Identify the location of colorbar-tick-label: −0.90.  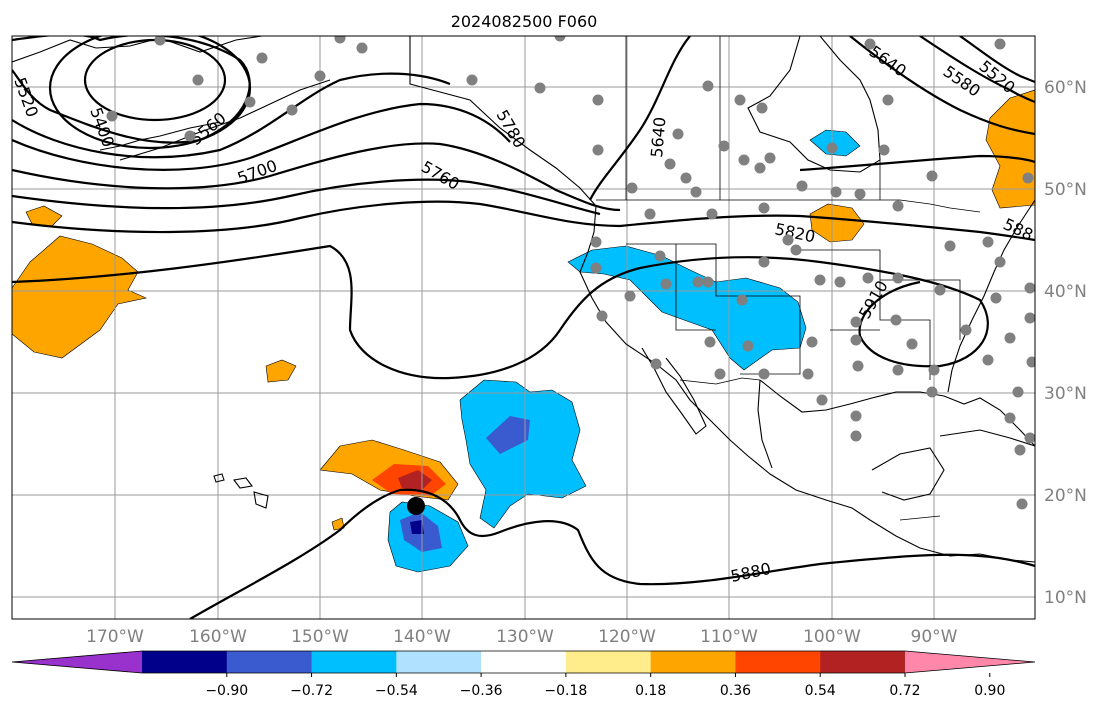
(226, 691).